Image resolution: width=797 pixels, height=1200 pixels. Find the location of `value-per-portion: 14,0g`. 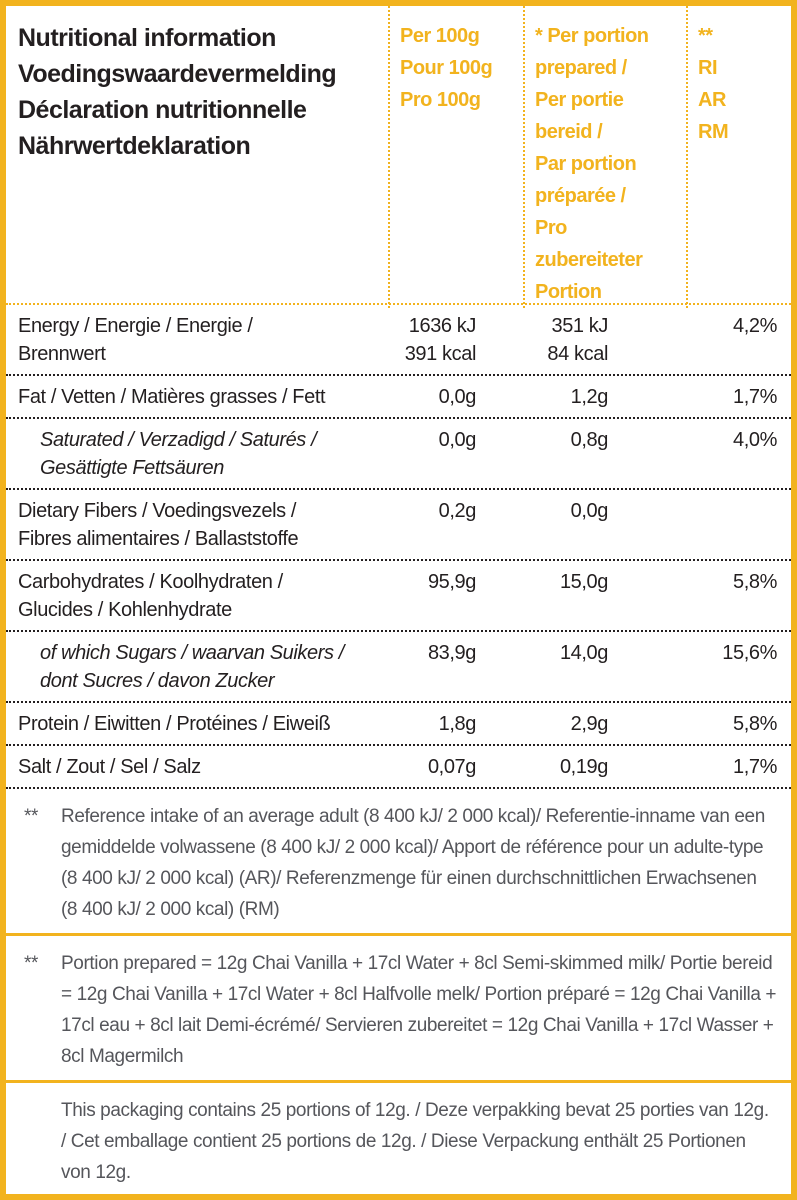

value-per-portion: 14,0g is located at coordinates (583, 653).